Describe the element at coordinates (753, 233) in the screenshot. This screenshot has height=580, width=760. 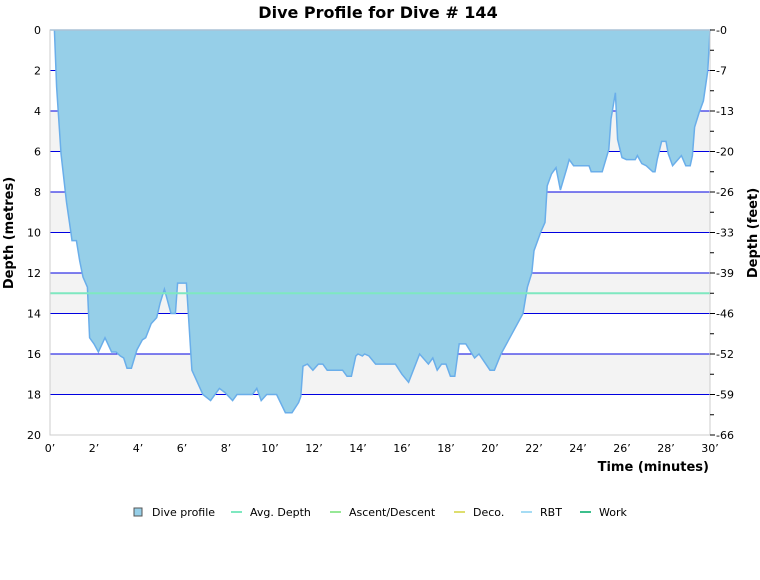
I see `y-axis-right-label: Depth (feet)` at that location.